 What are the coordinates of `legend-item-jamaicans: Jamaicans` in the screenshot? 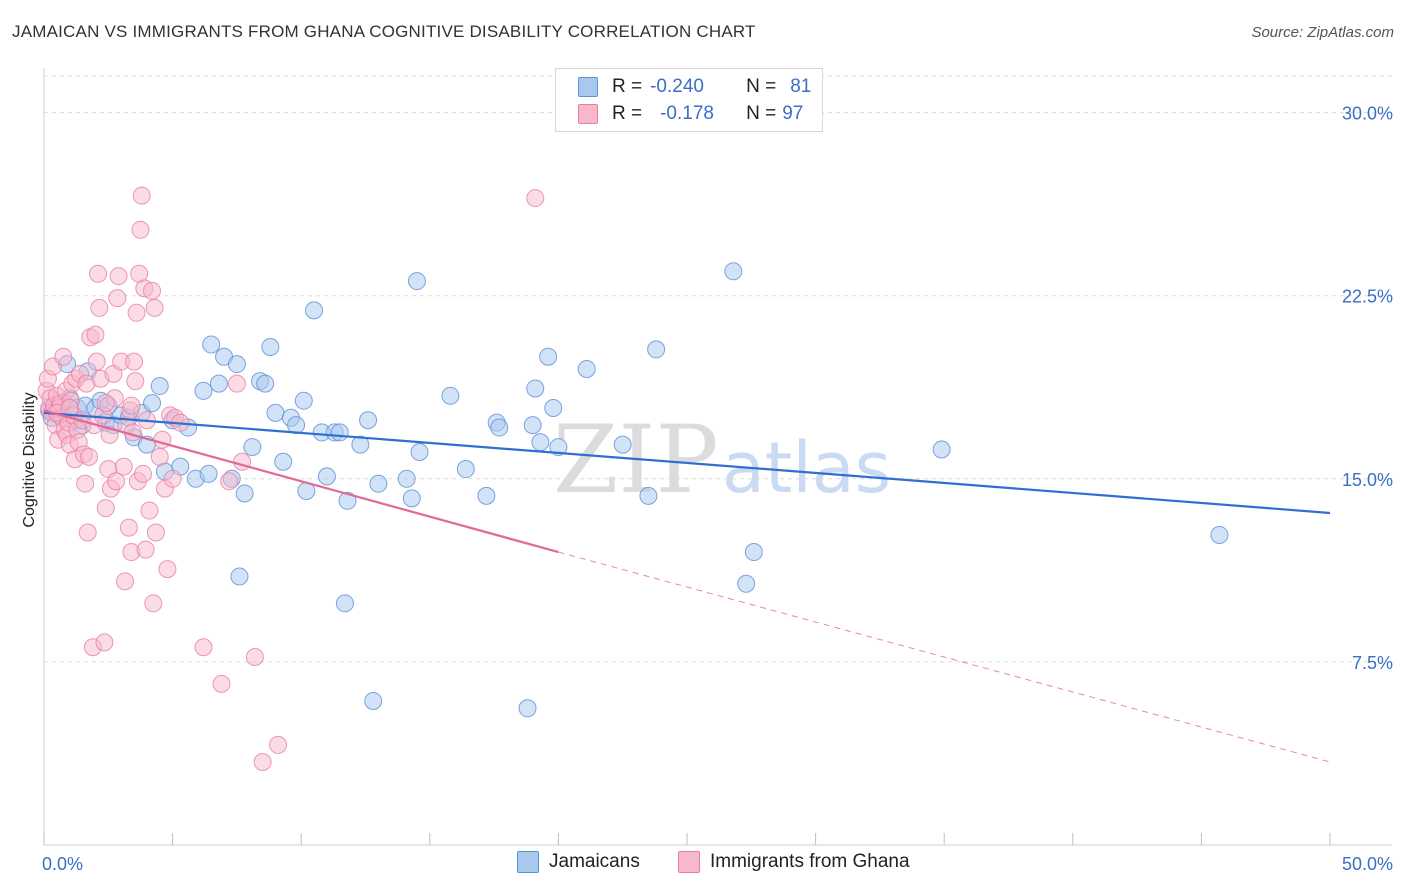 It's located at (578, 862).